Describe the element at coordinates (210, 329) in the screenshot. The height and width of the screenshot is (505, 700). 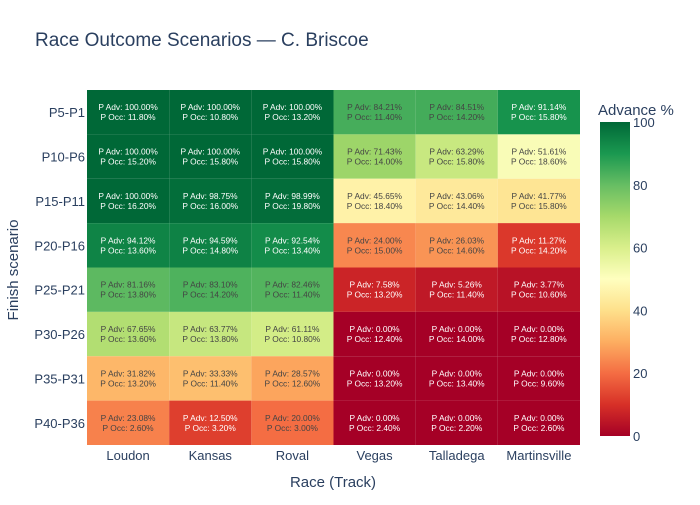
I see `cell-advance-label: P Adv: 63.77%` at that location.